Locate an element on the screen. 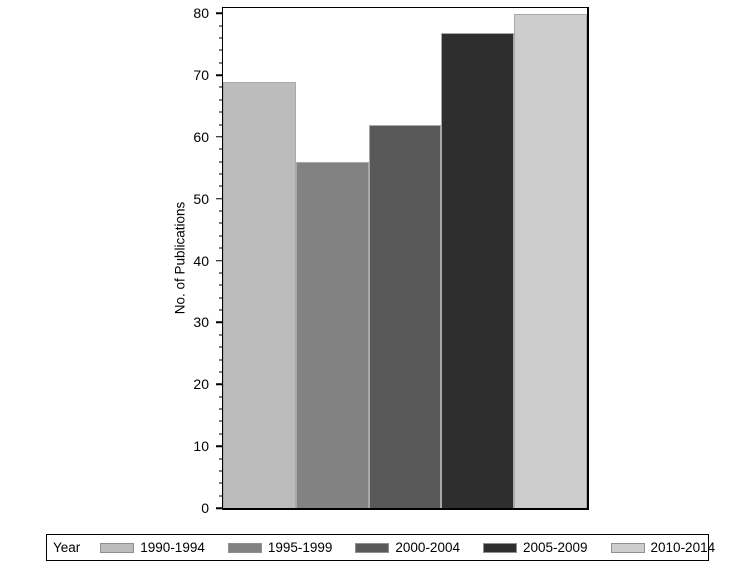 The image size is (756, 567). y-tick-label-10: 10 is located at coordinates (201, 446).